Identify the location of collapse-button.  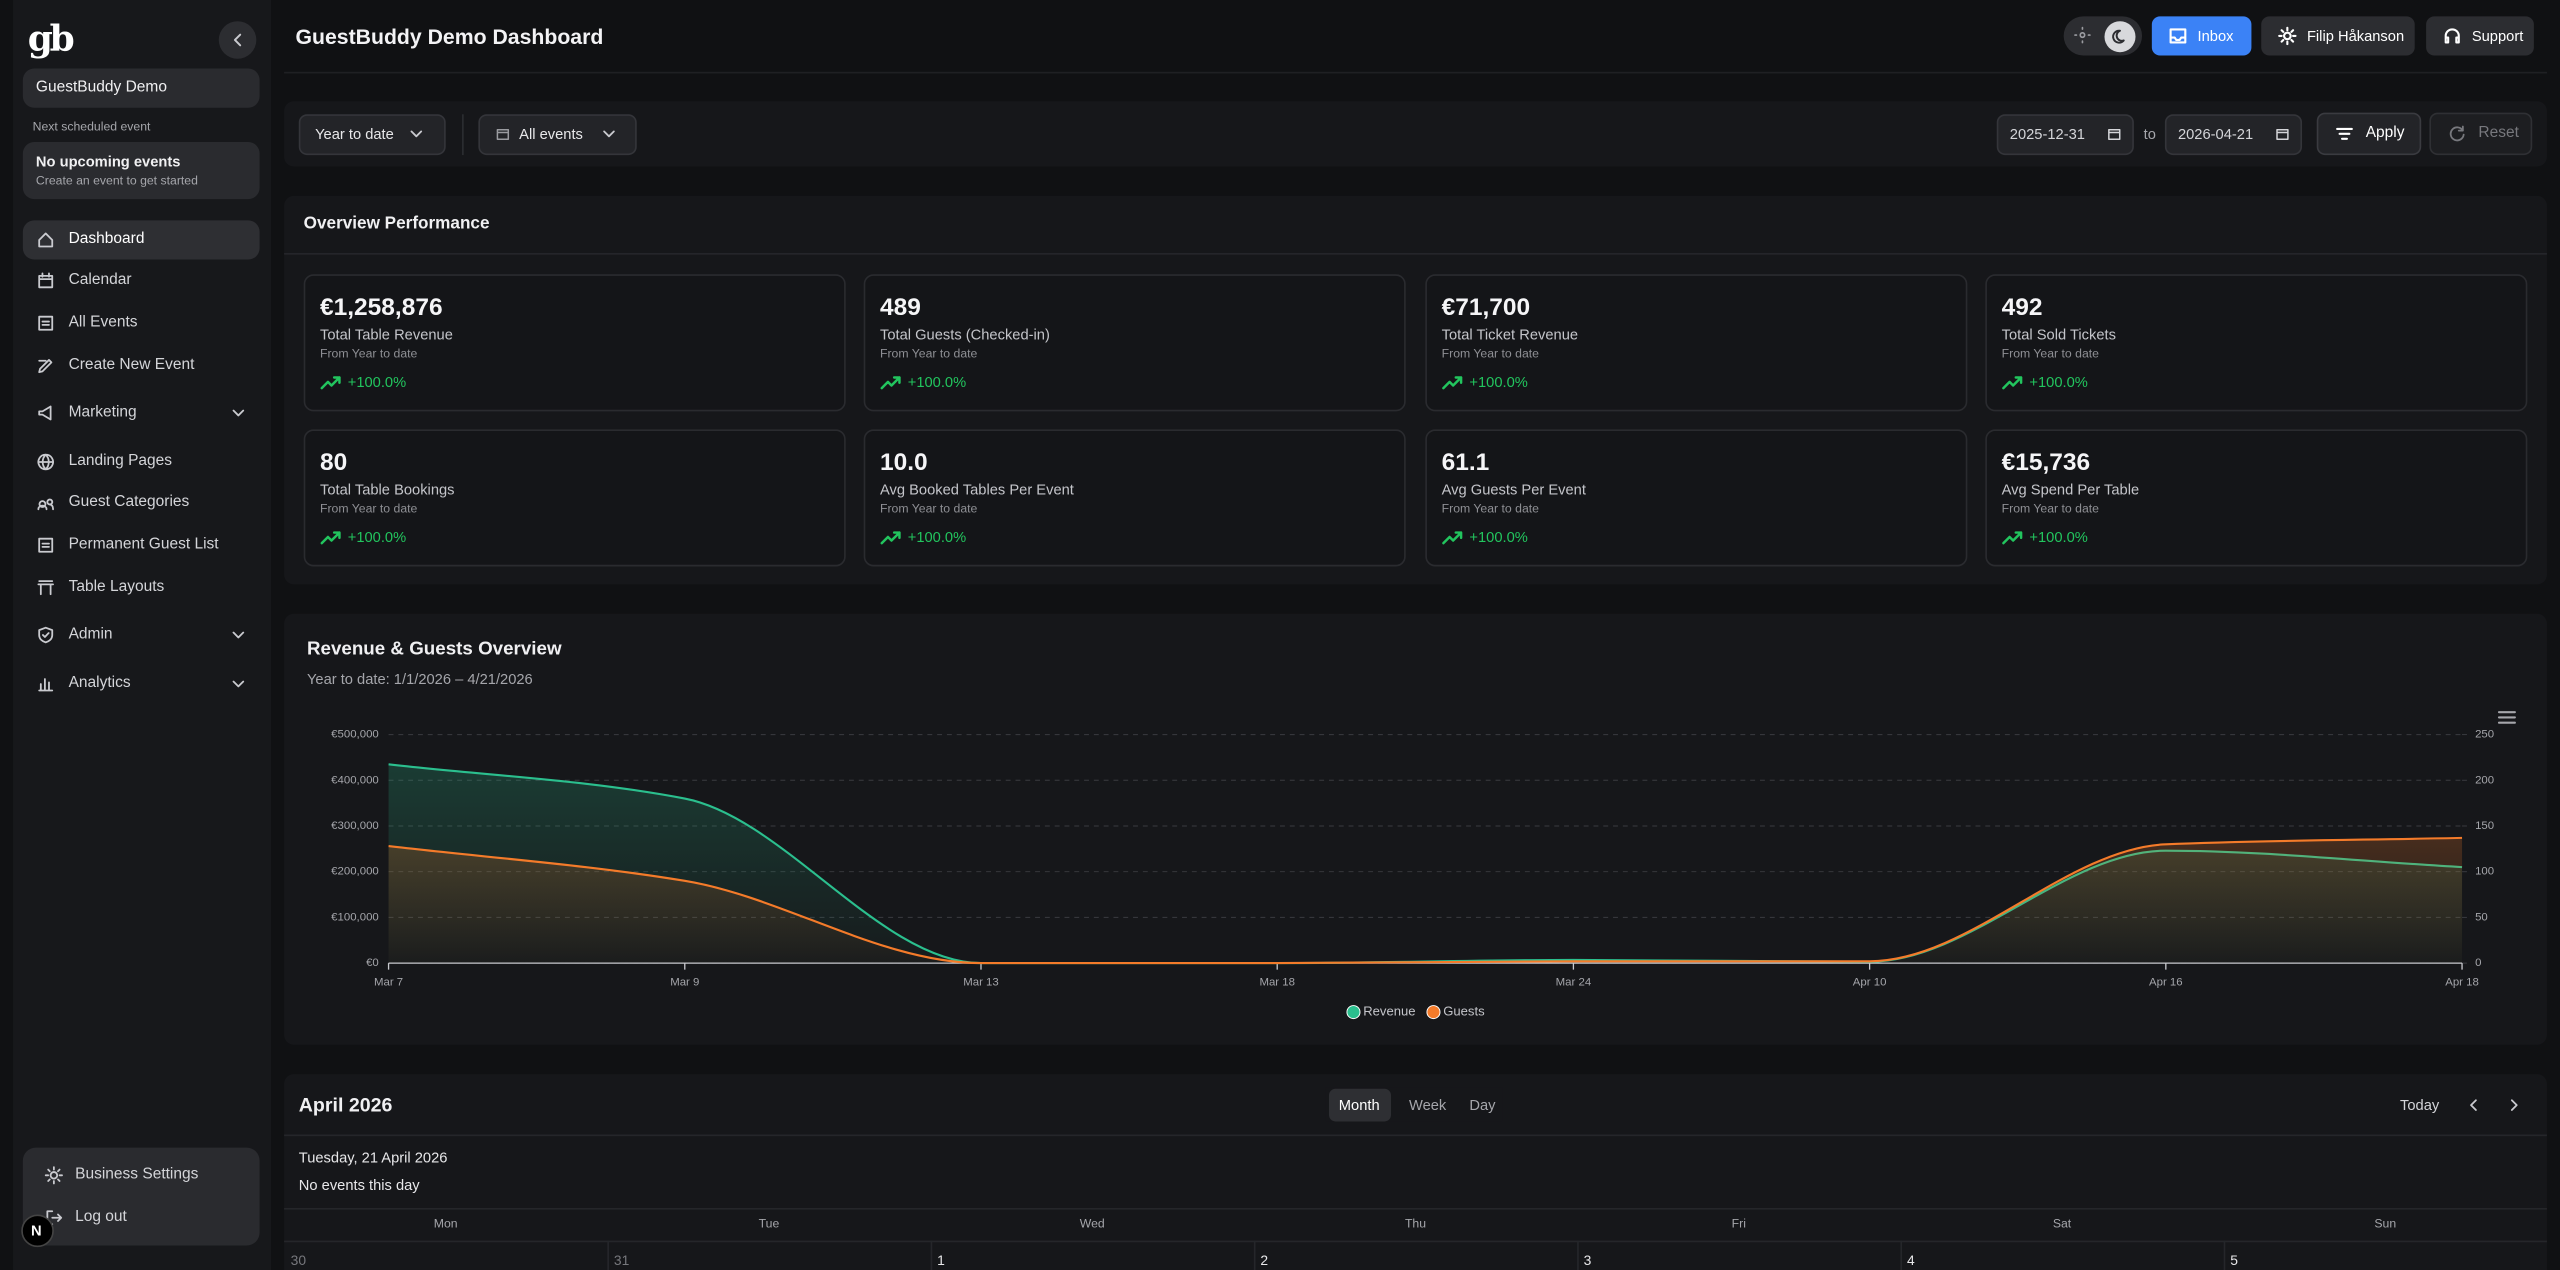
(237, 40).